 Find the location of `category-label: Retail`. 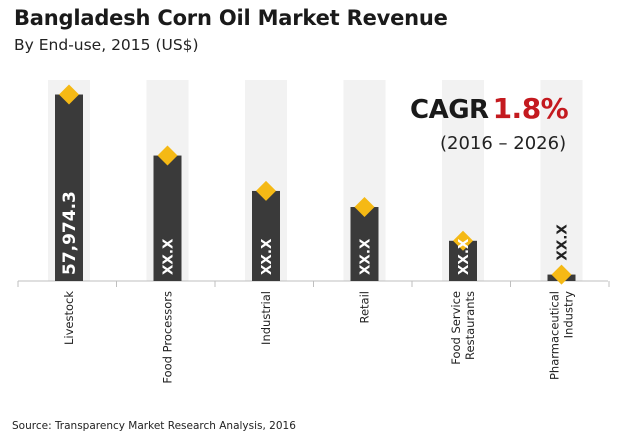

category-label: Retail is located at coordinates (365, 307).